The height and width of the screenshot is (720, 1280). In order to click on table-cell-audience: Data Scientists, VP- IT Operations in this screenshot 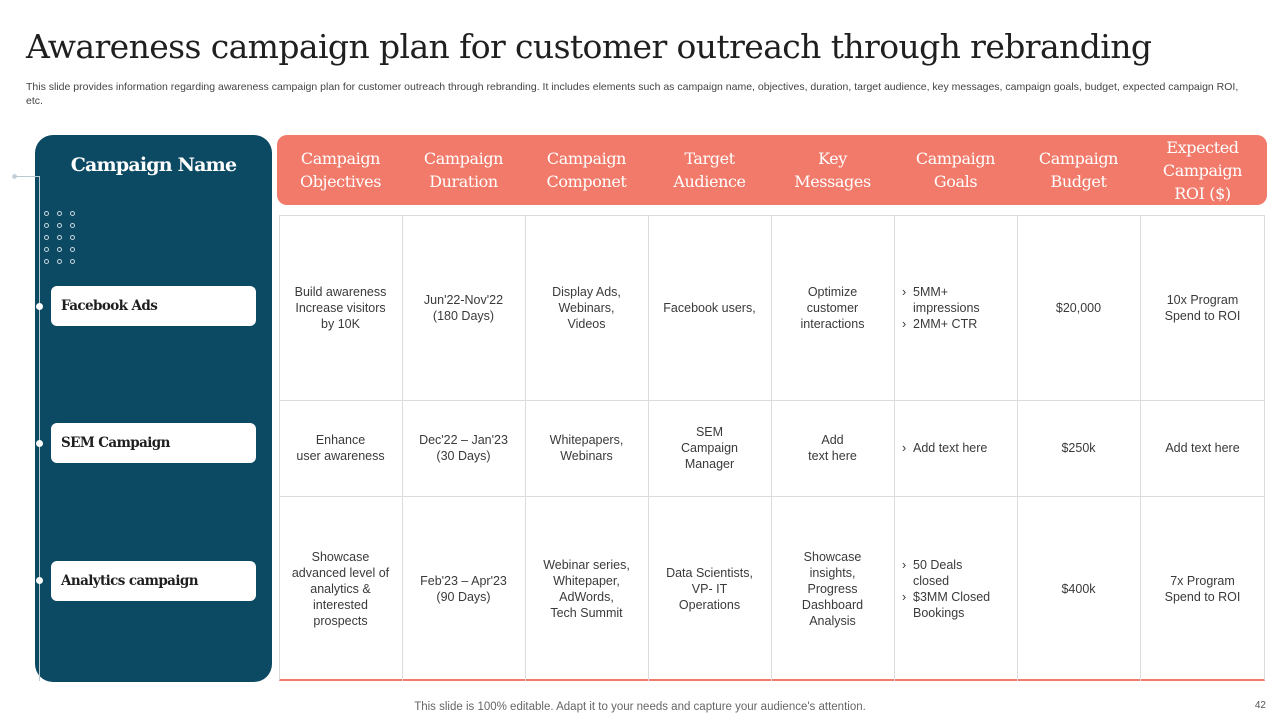, I will do `click(709, 588)`.